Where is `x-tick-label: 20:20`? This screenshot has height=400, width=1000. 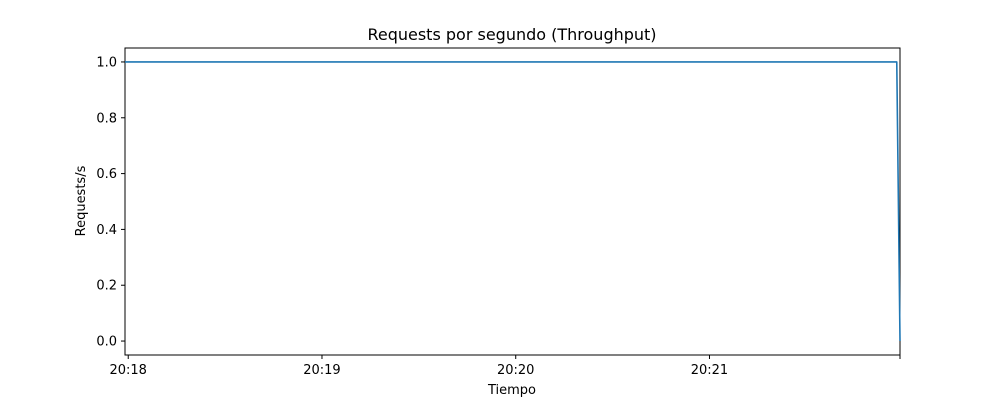 x-tick-label: 20:20 is located at coordinates (515, 370).